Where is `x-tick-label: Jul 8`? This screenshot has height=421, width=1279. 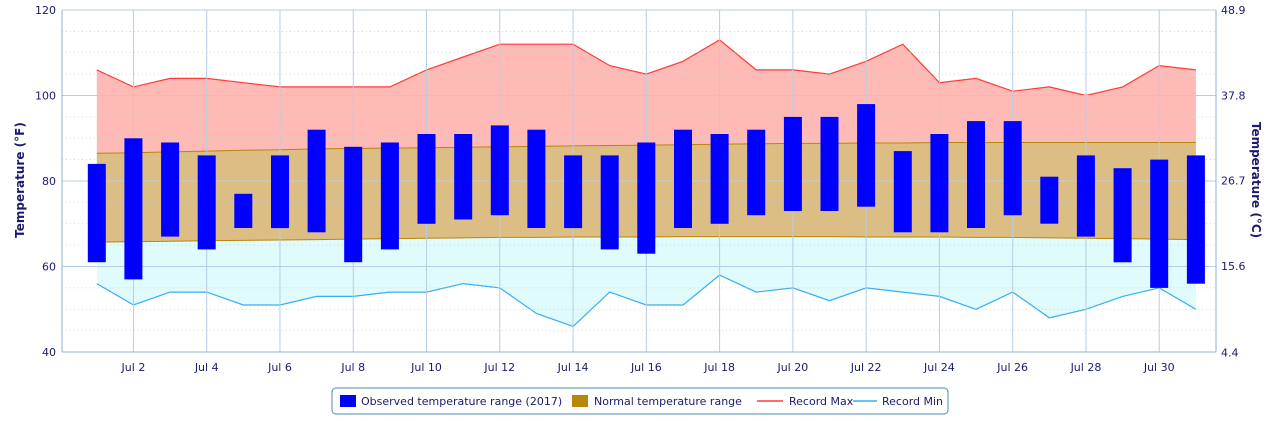 x-tick-label: Jul 8 is located at coordinates (352, 367).